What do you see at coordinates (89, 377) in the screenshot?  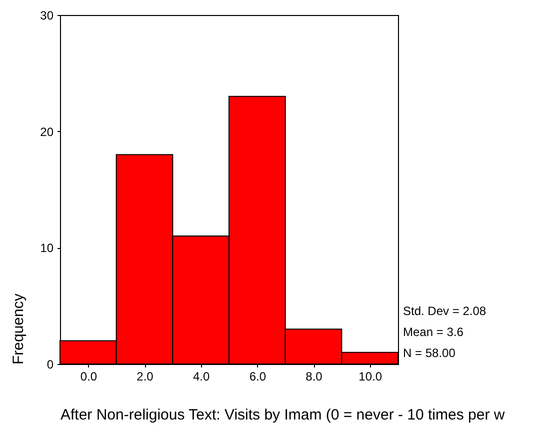 I see `x-tick-label: 0.0` at bounding box center [89, 377].